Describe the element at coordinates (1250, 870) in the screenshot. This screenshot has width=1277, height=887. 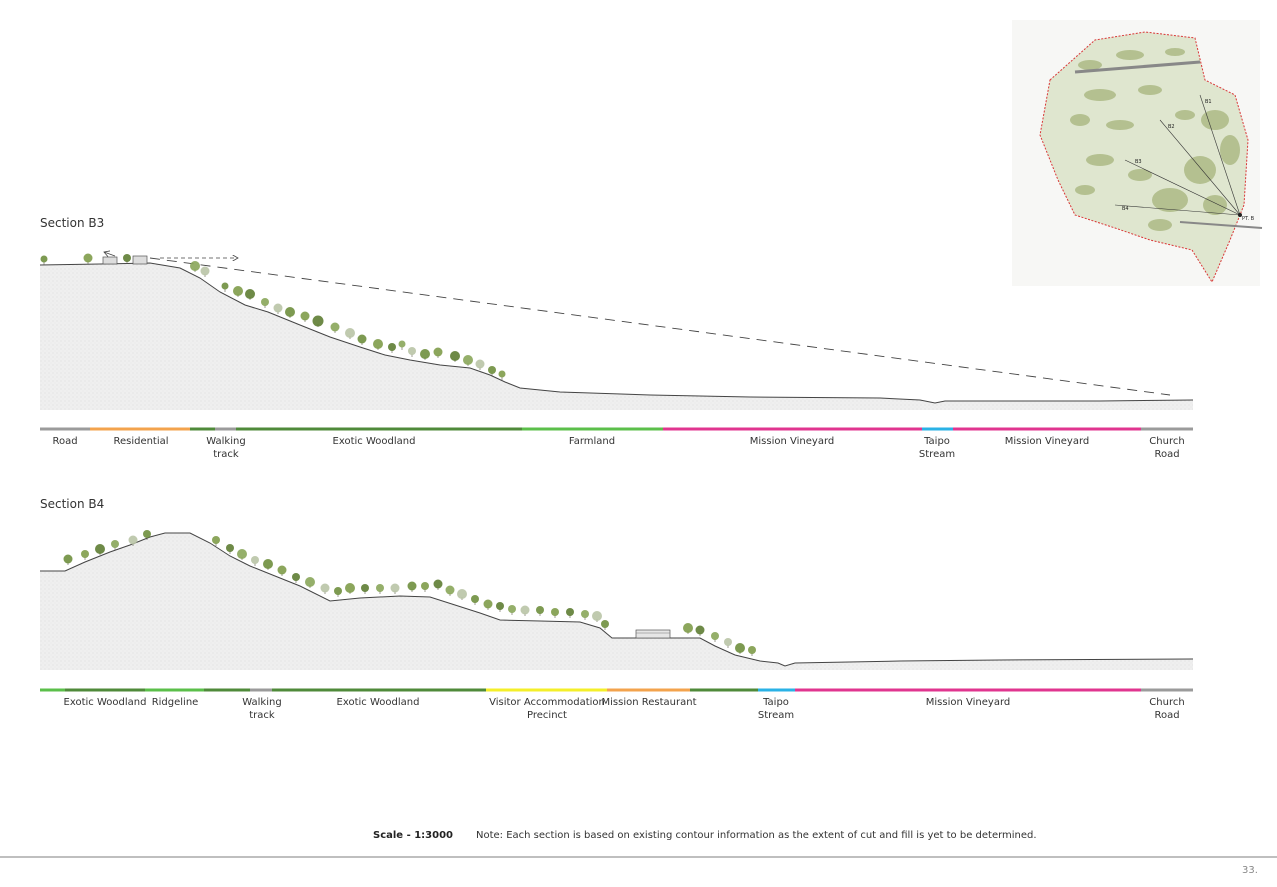
I see `page-number: 33.` at that location.